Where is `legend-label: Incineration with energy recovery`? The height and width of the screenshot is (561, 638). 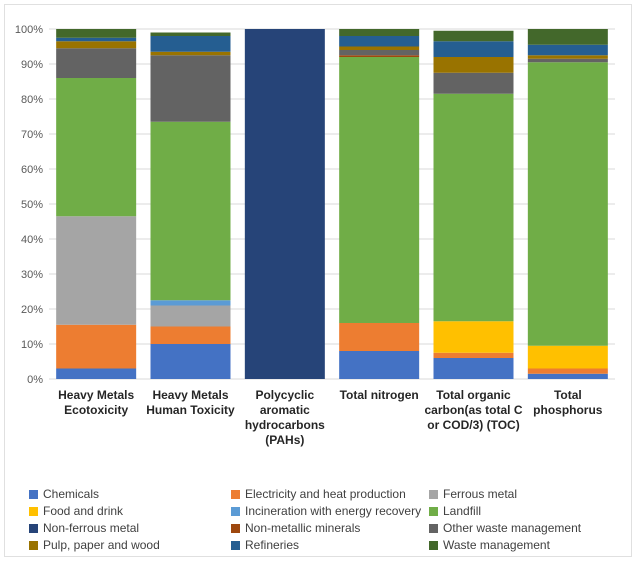 legend-label: Incineration with energy recovery is located at coordinates (333, 511).